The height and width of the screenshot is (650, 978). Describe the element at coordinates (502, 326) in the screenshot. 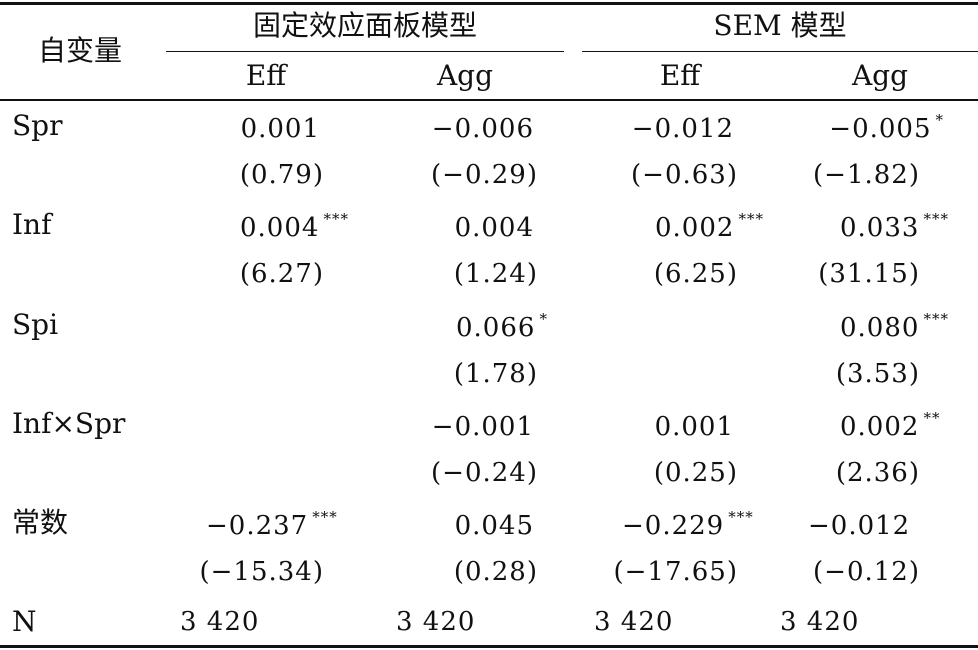

I see `coef-cell: 0.066 *` at that location.